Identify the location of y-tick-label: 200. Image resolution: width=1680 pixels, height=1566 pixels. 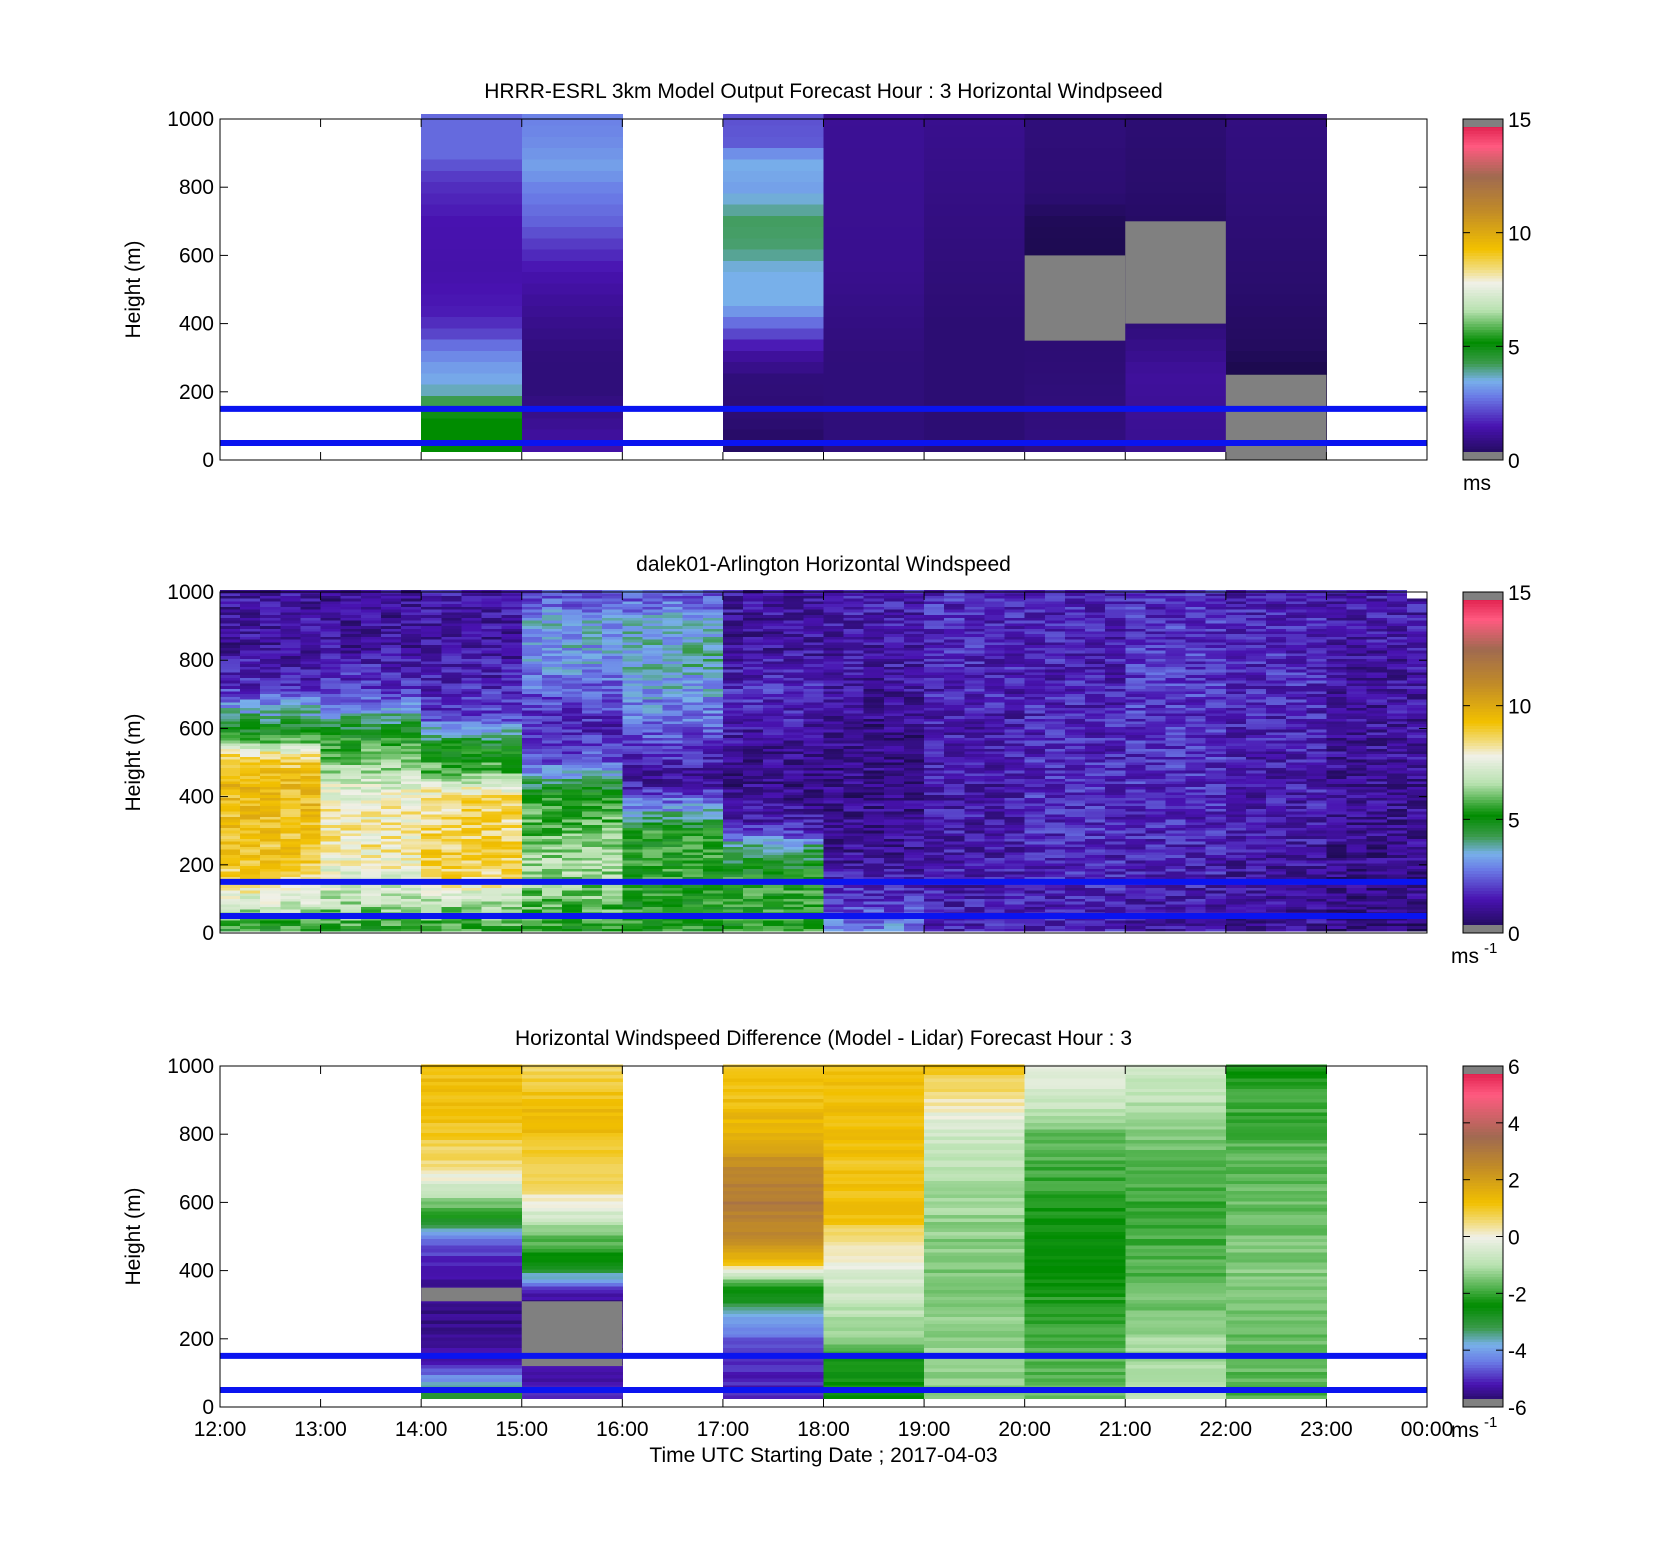
(196, 392).